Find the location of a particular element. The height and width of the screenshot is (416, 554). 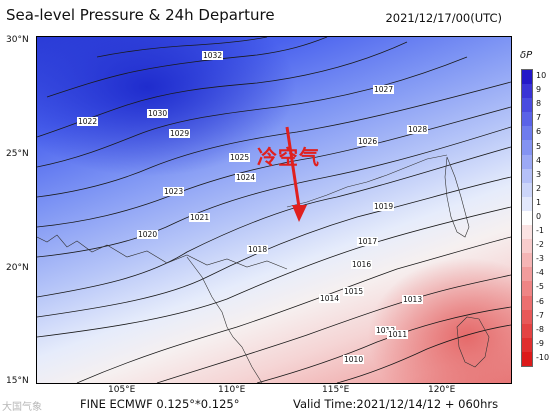

data-source: FINE ECMWF 0.125°*0.125° is located at coordinates (160, 404).